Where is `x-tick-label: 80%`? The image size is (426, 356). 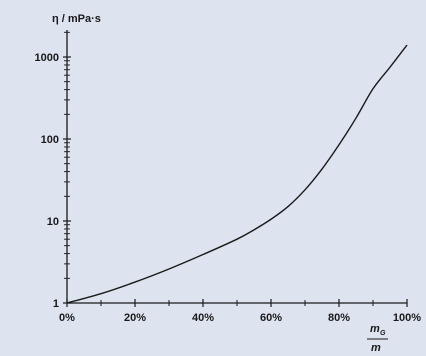
x-tick-label: 80% is located at coordinates (339, 318).